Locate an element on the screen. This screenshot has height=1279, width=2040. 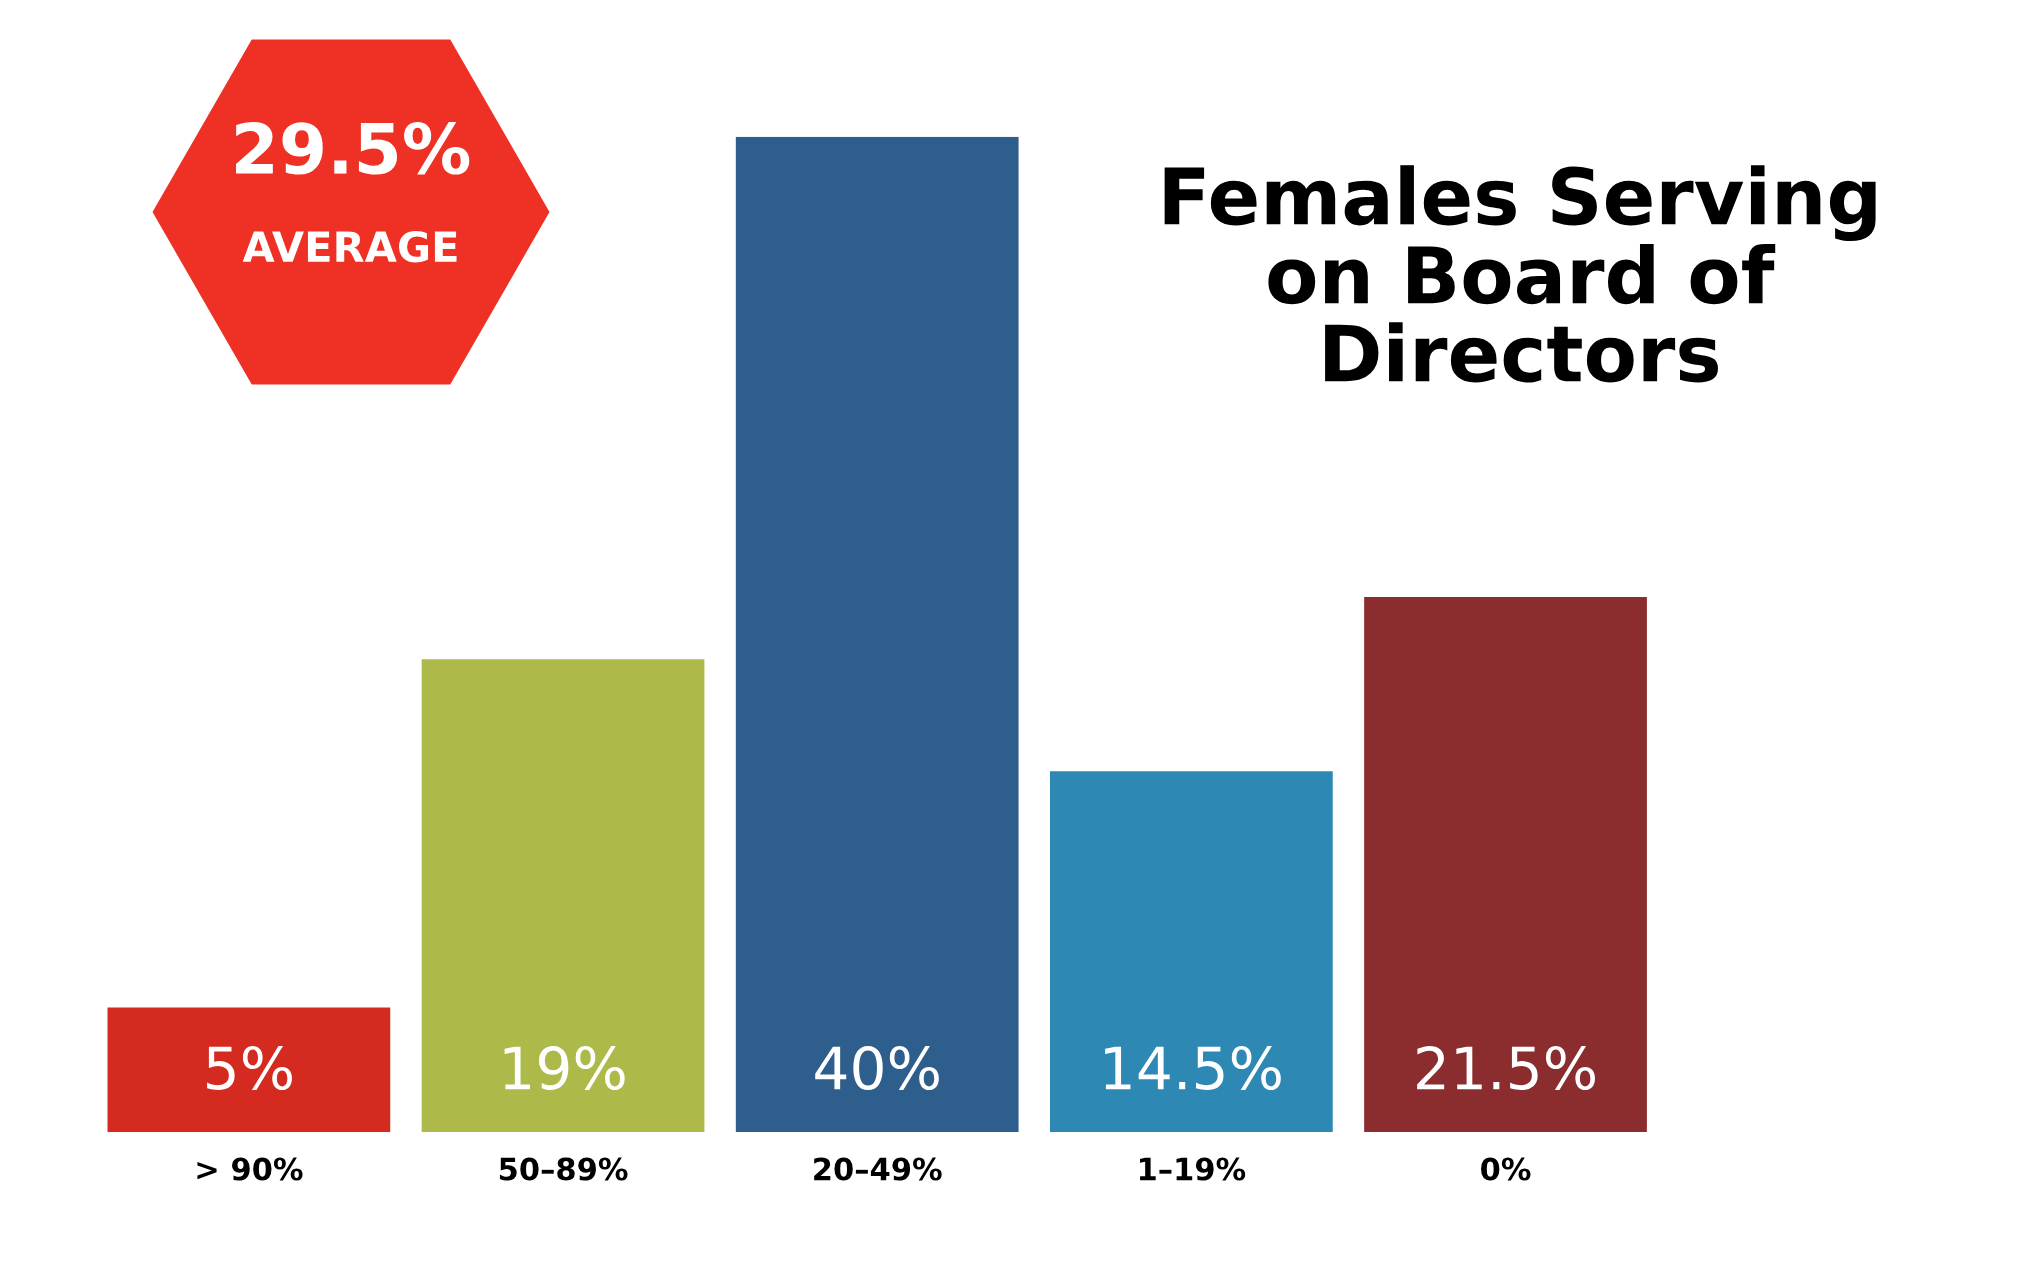
data-label: 5% is located at coordinates (249, 1068).